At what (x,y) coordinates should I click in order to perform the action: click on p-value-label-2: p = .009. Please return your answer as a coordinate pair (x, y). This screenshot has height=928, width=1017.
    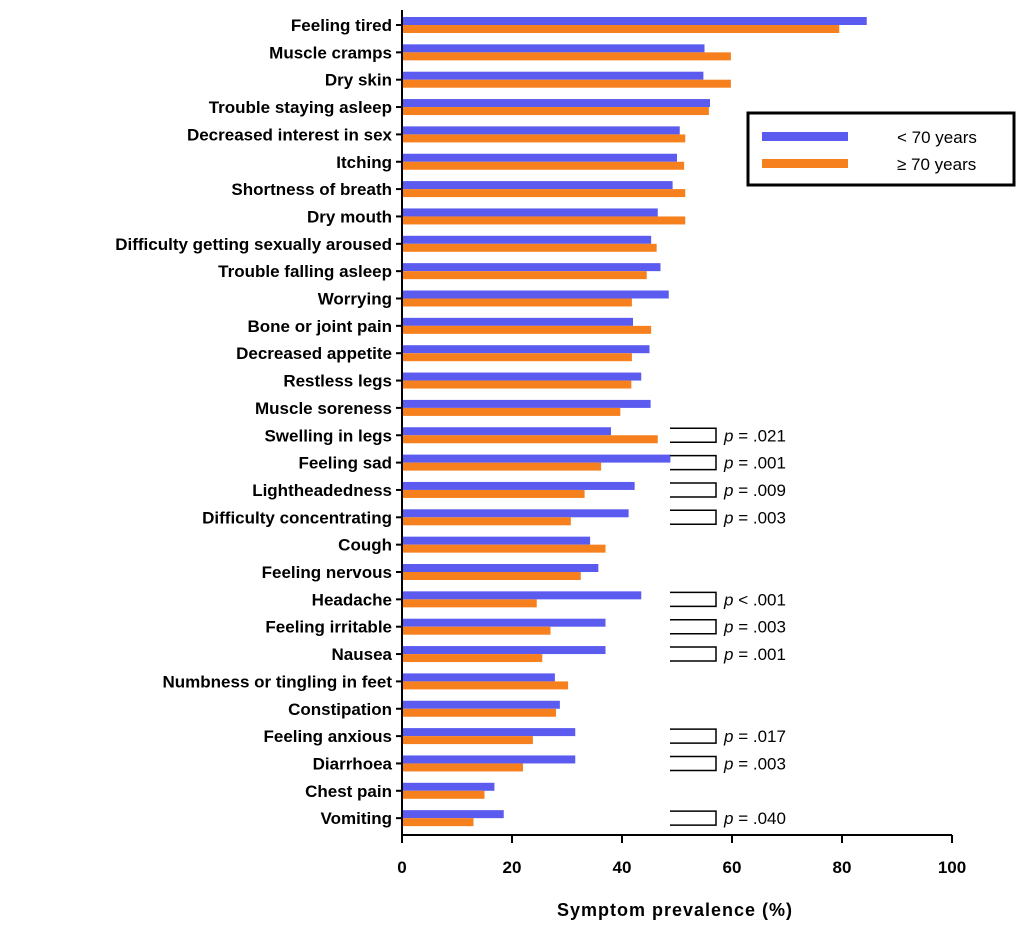
    Looking at the image, I should click on (754, 490).